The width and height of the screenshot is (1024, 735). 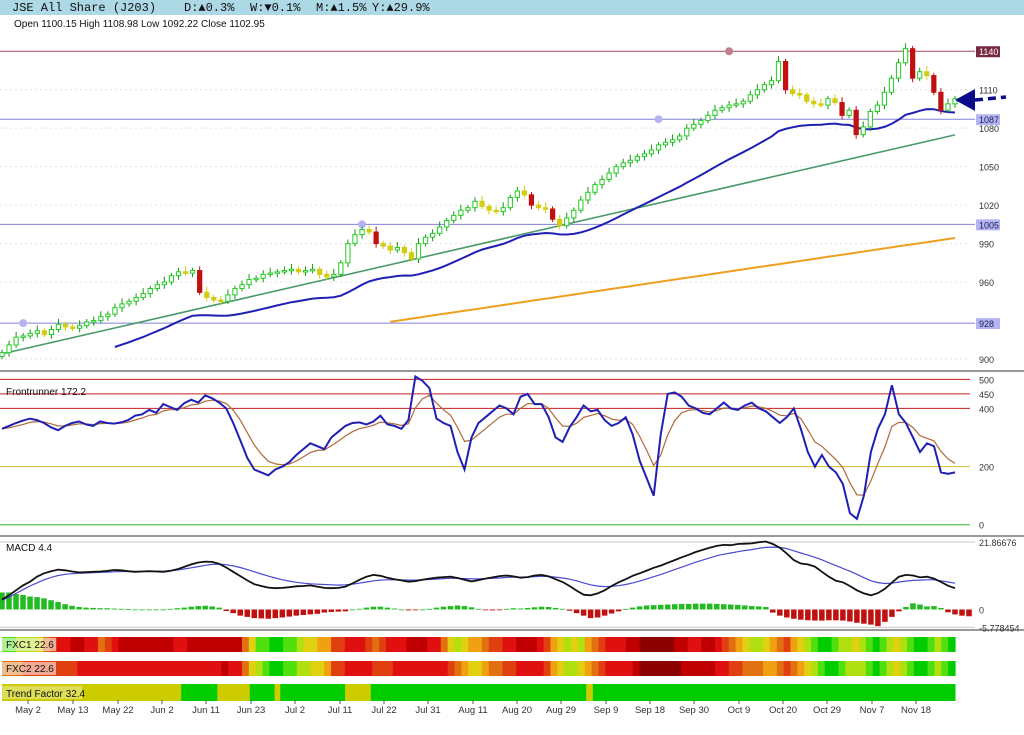 What do you see at coordinates (334, 8) in the screenshot?
I see `month-arrow-icon: ▲` at bounding box center [334, 8].